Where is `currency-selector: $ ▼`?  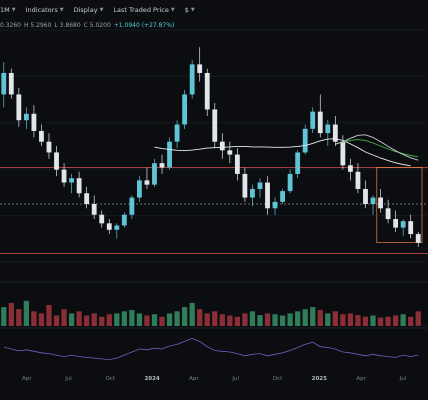 currency-selector: $ ▼ is located at coordinates (190, 10).